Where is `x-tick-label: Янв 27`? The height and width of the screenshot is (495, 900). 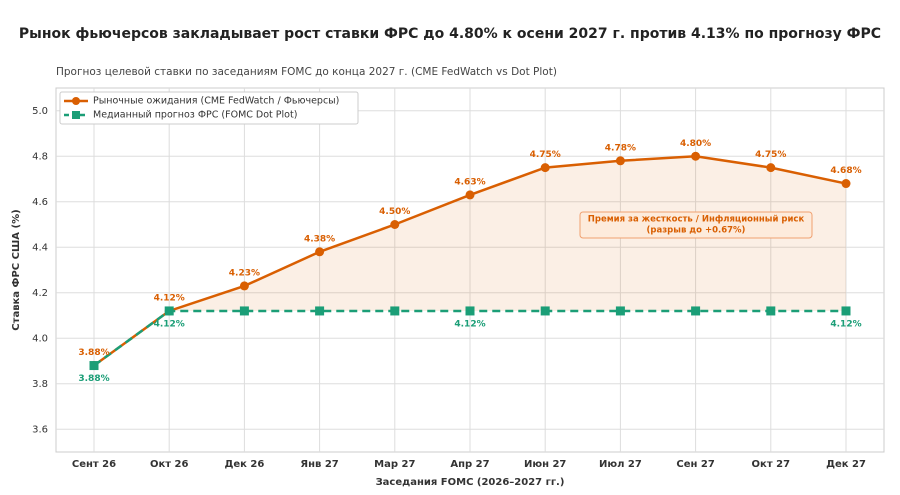
x-tick-label: Янв 27 is located at coordinates (319, 464).